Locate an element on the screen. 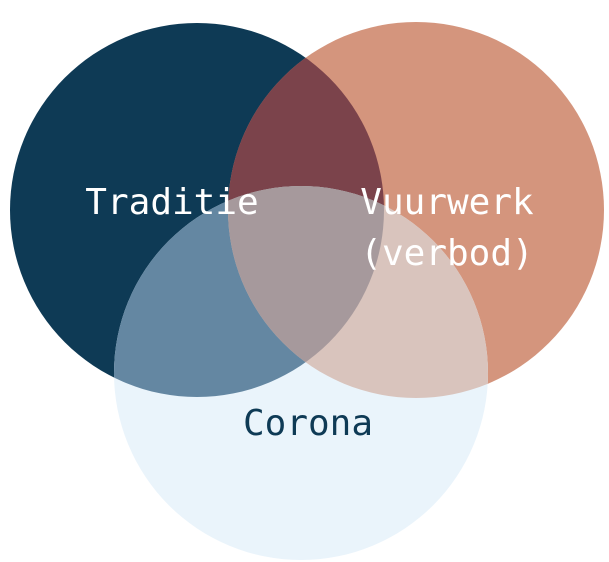  label-vuurwerk: Vuurwerk is located at coordinates (447, 202).